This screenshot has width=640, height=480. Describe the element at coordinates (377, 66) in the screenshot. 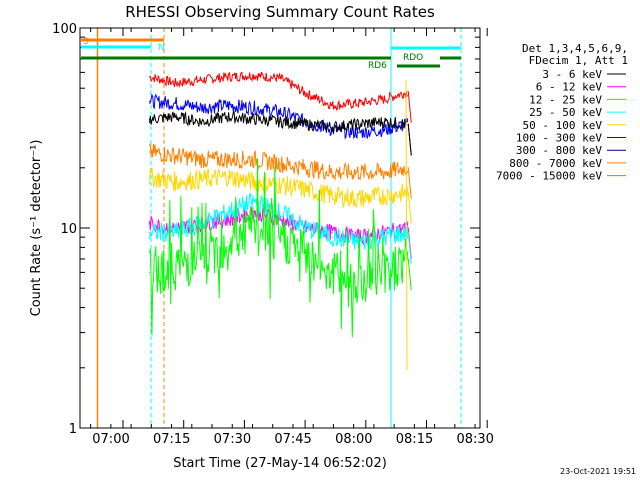

I see `flag-label: RD6` at that location.